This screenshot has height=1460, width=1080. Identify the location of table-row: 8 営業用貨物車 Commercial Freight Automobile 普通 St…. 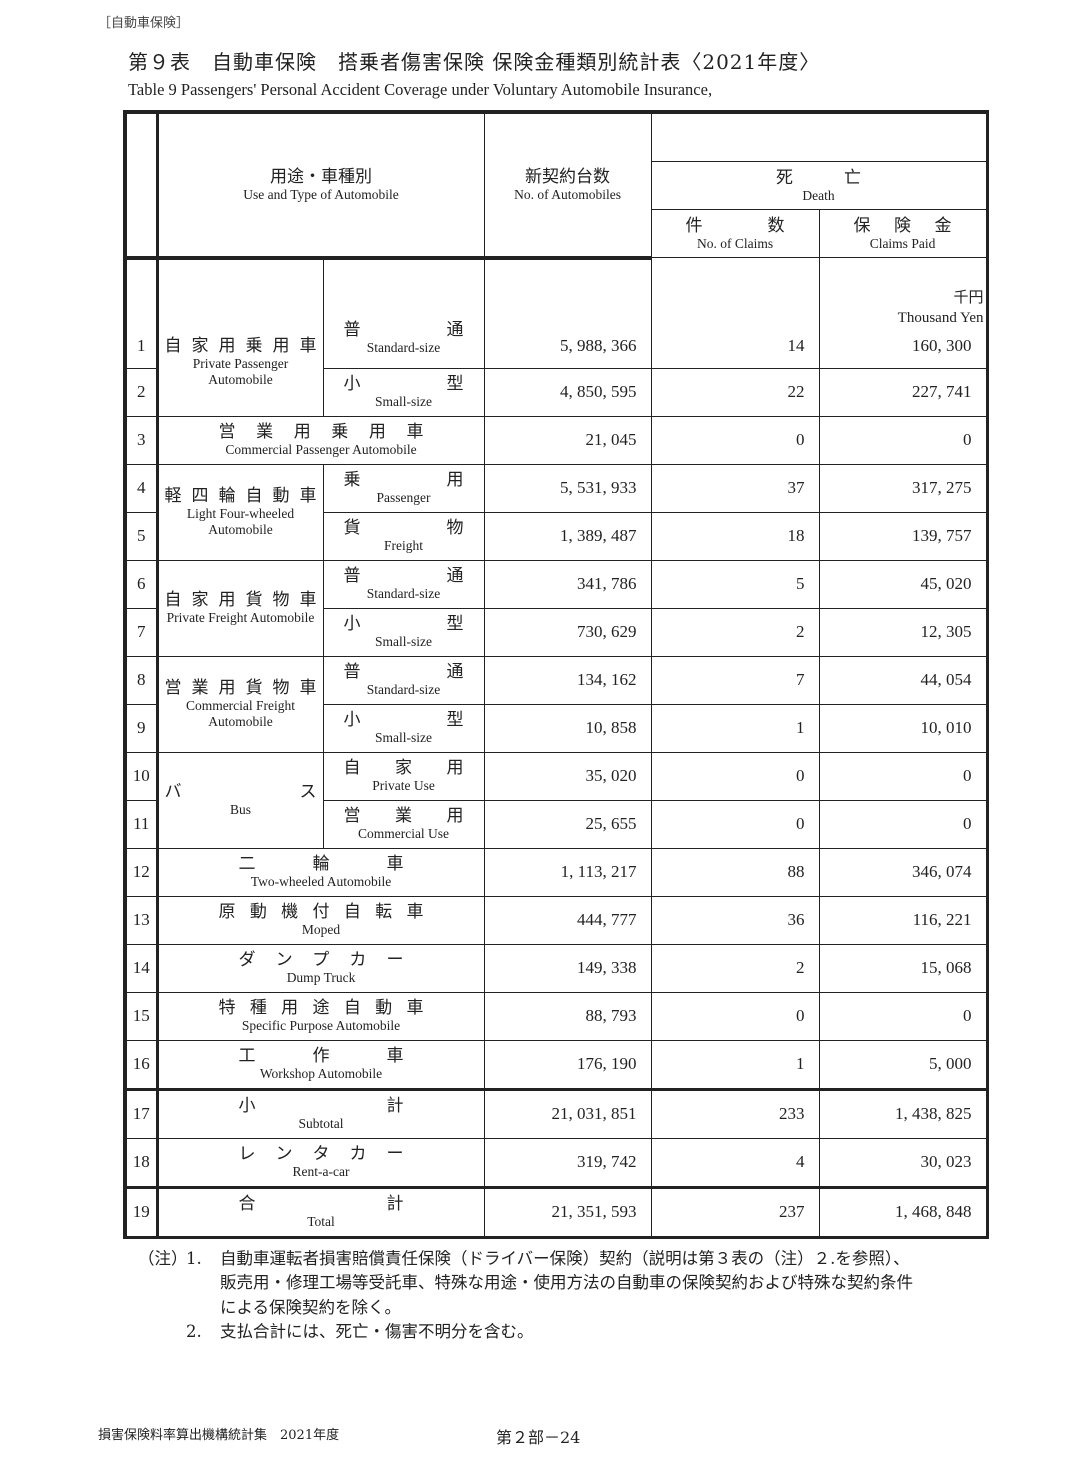
(556, 704).